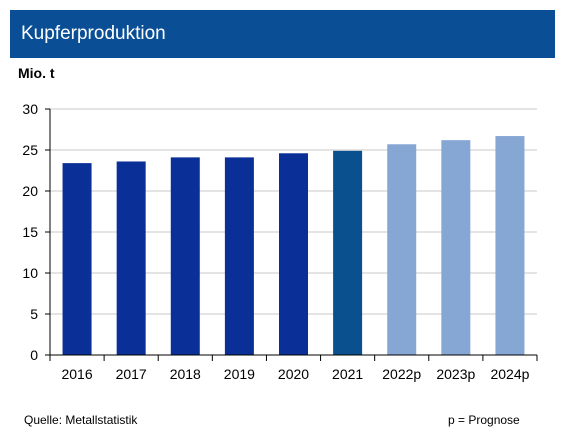  I want to click on y-tick-label-0: 0, so click(34, 355).